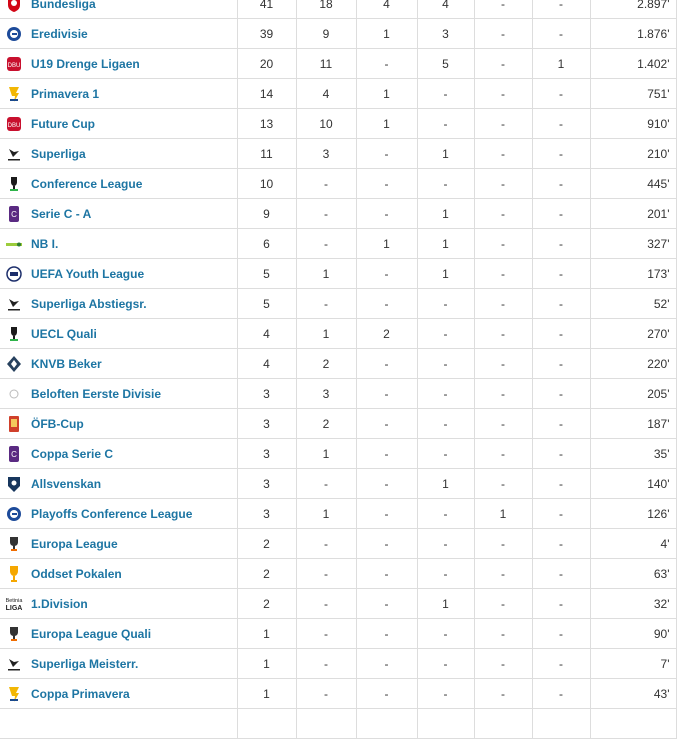 Image resolution: width=677 pixels, height=739 pixels. Describe the element at coordinates (633, 393) in the screenshot. I see `stat-cell-6: 205'` at that location.